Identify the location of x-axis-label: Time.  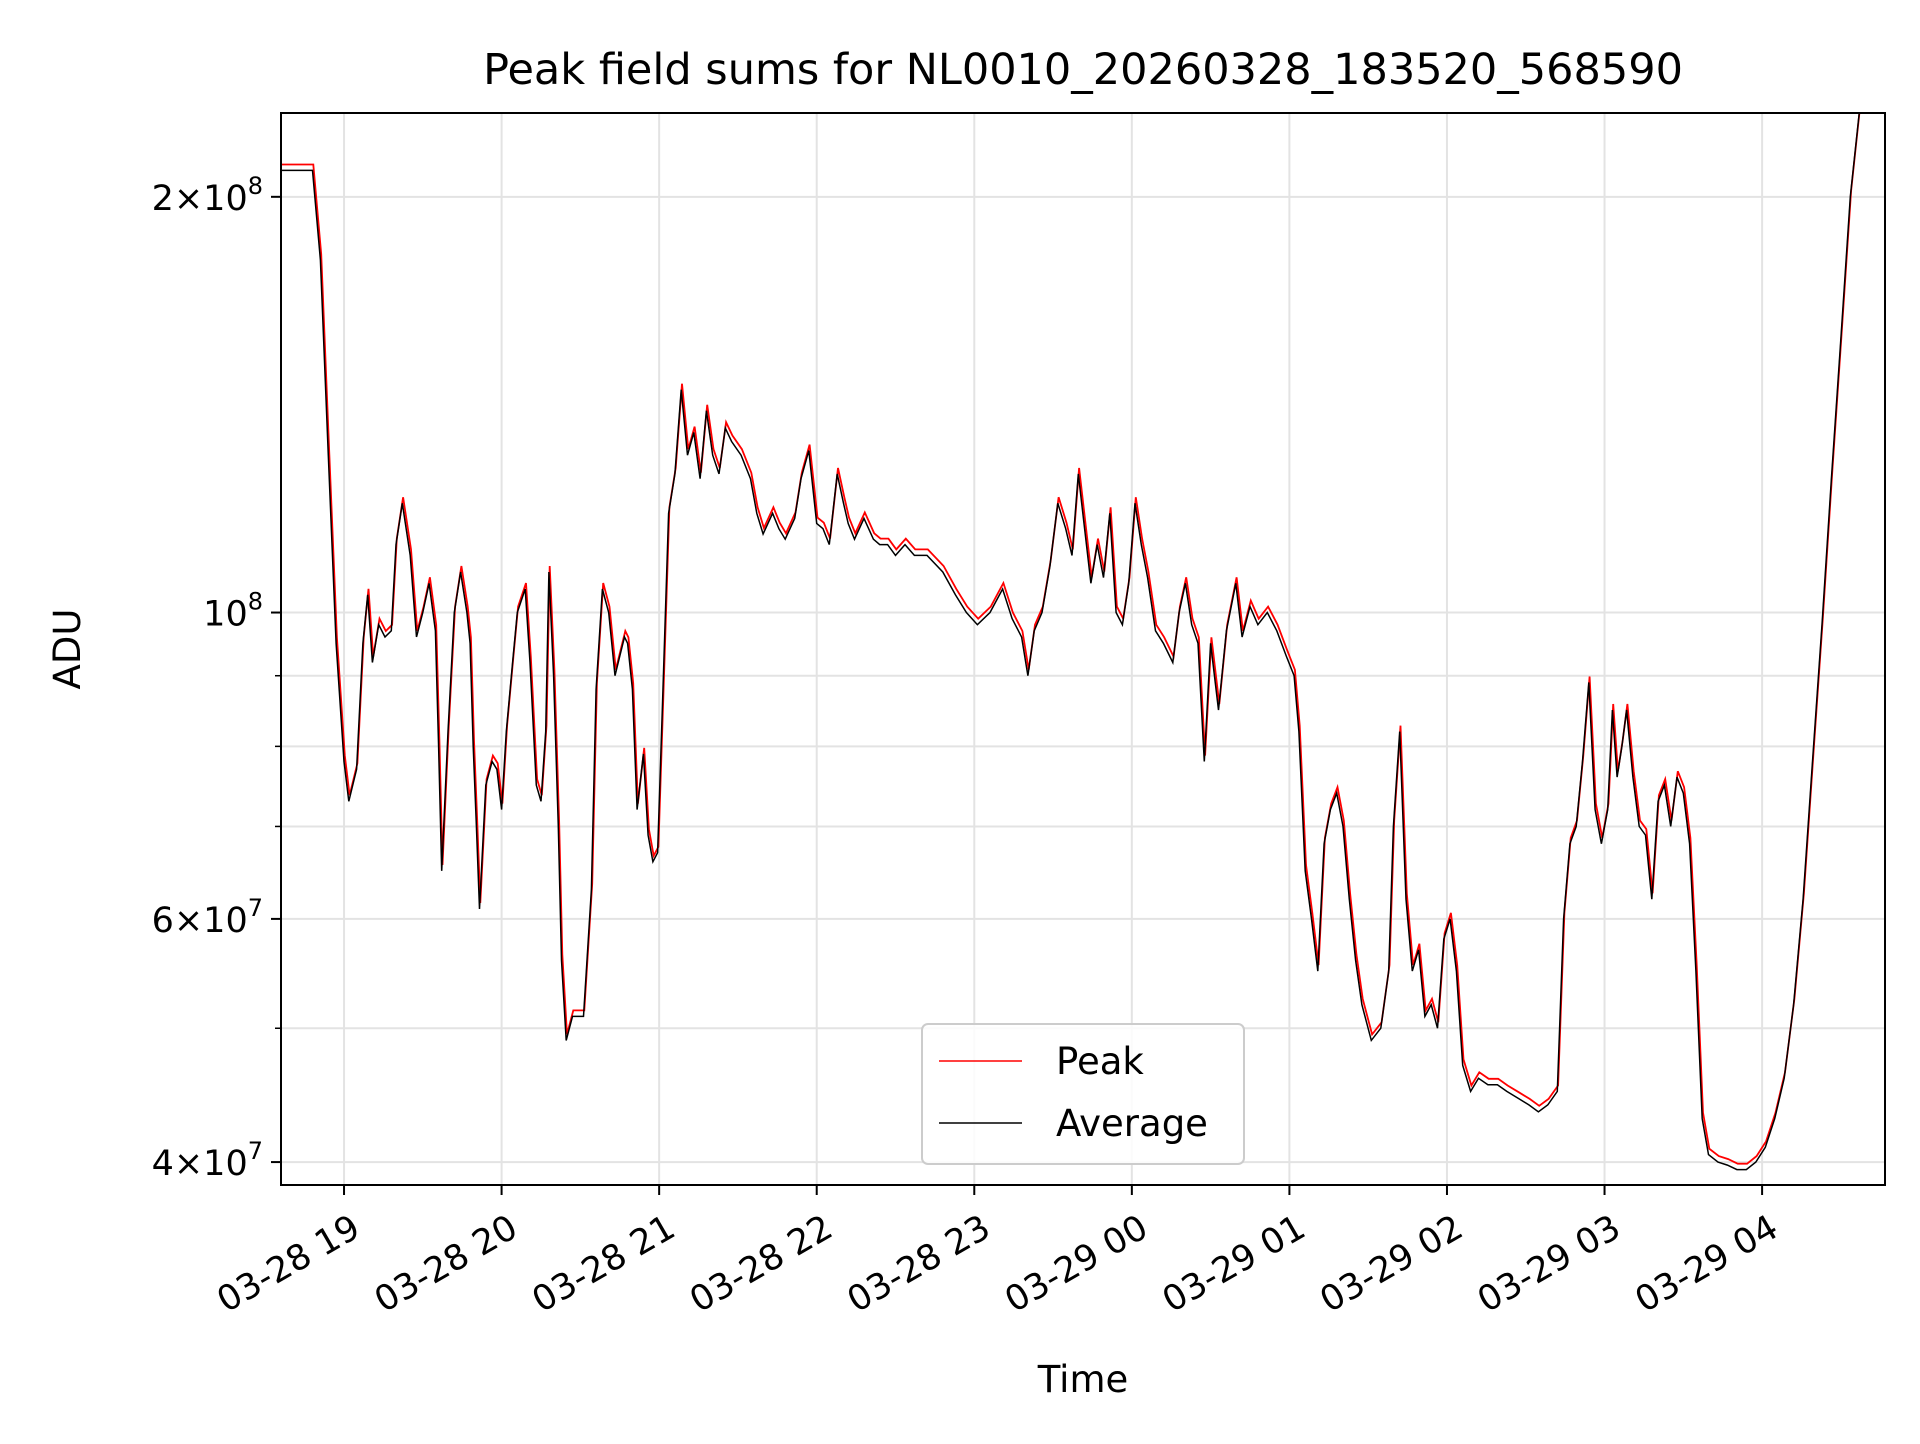
(1083, 1379).